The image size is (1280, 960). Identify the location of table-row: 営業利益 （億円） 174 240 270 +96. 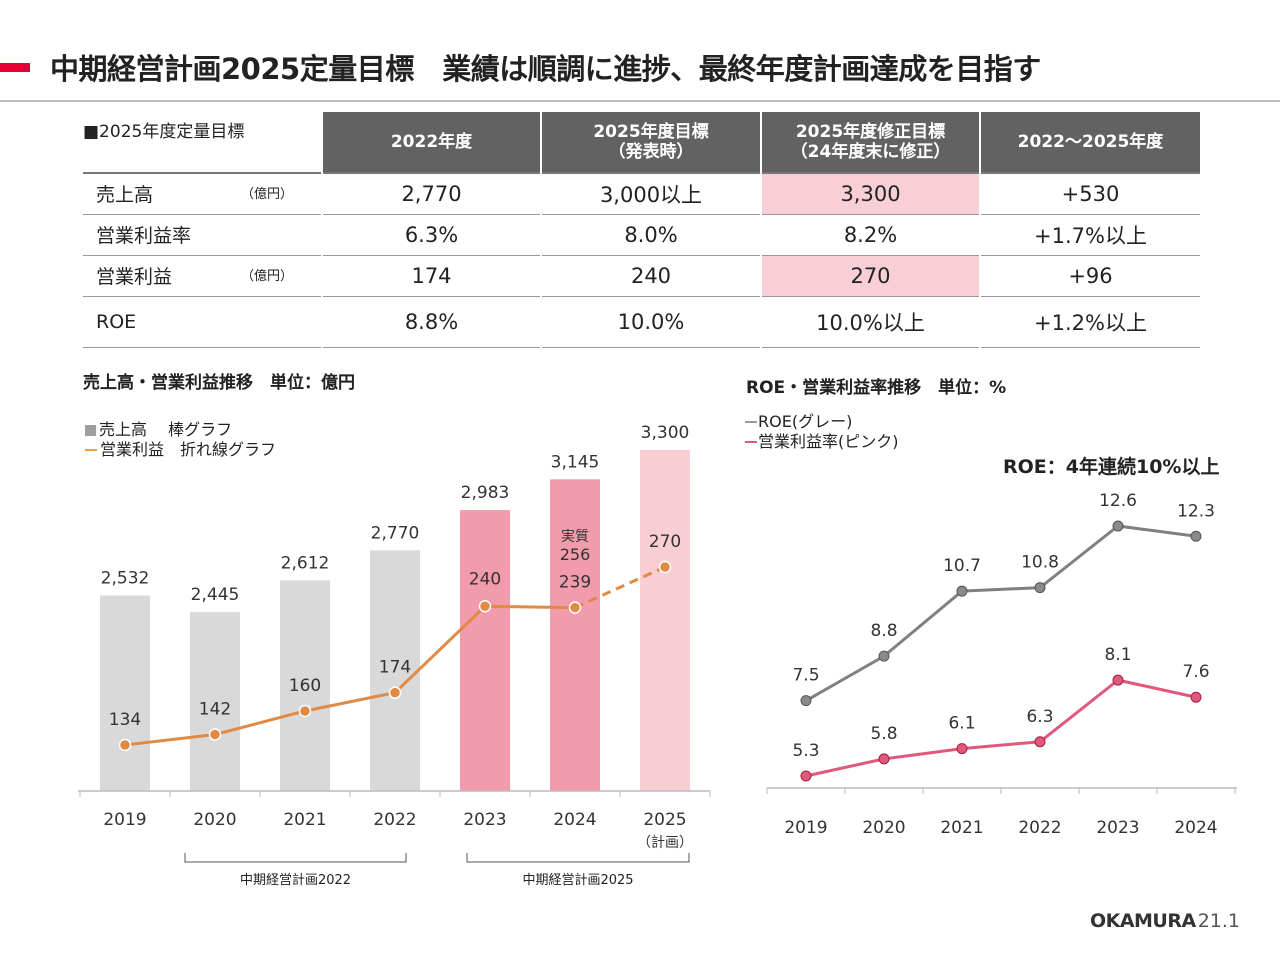
(641, 276).